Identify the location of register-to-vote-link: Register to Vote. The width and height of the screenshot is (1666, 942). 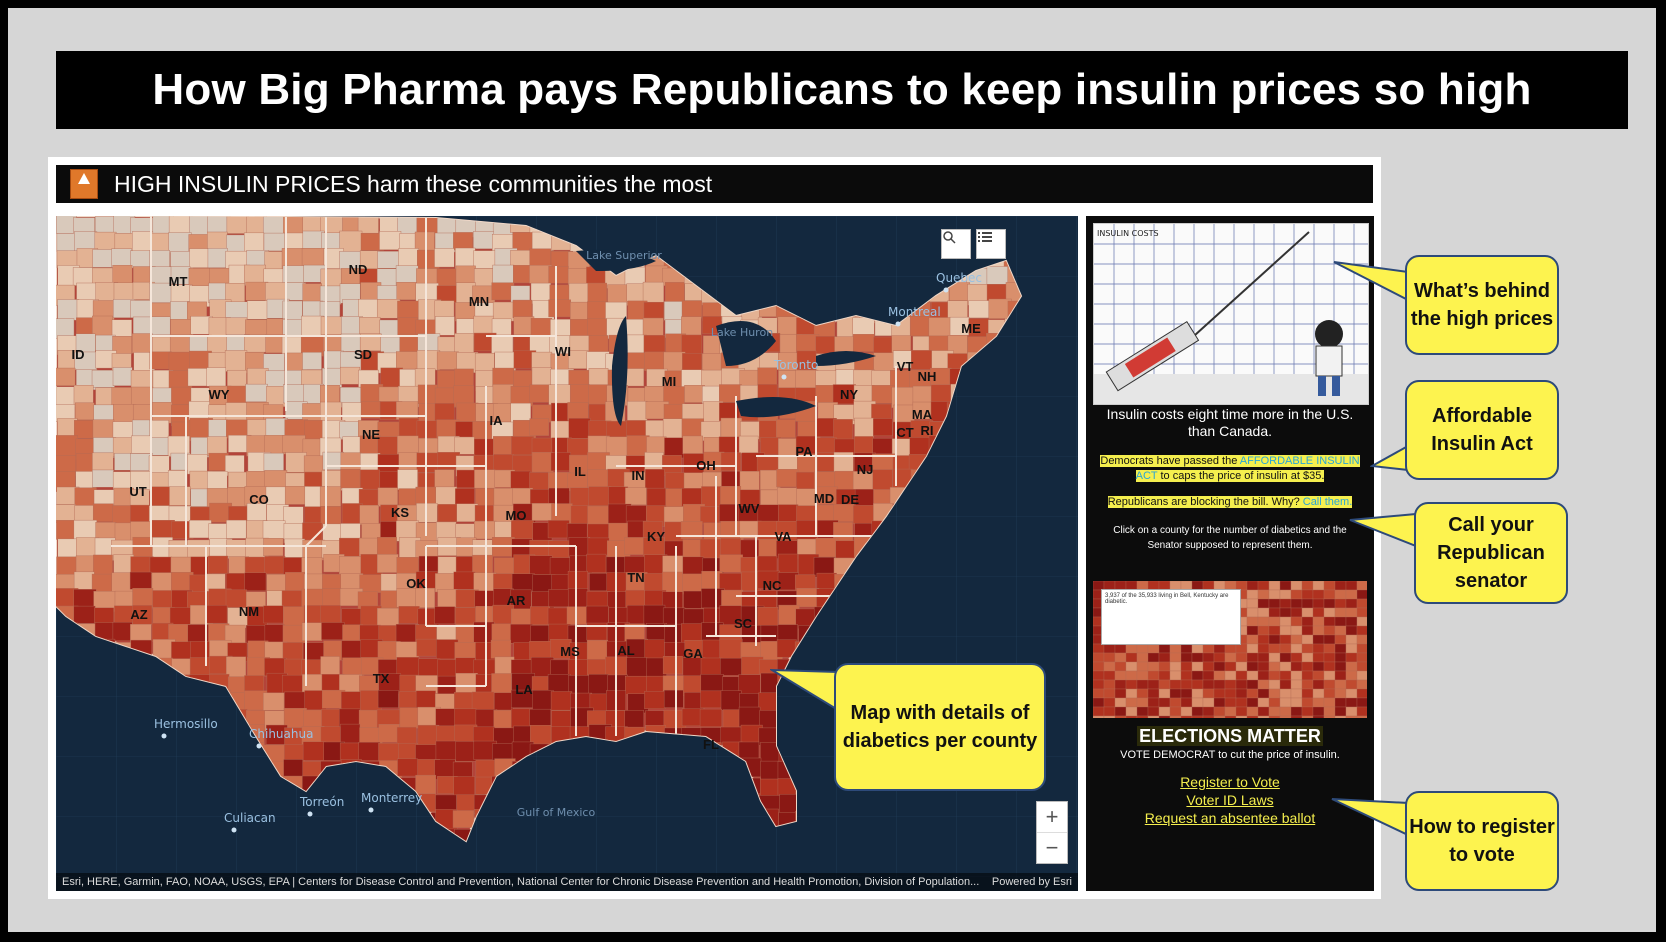
(1230, 782).